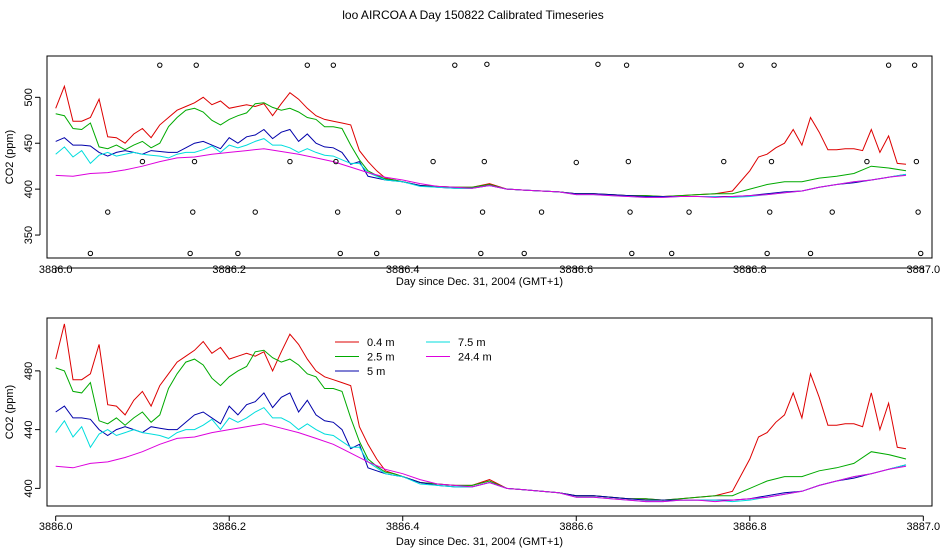 This screenshot has width=950, height=550. I want to click on legend-label: 7.5 m, so click(472, 343).